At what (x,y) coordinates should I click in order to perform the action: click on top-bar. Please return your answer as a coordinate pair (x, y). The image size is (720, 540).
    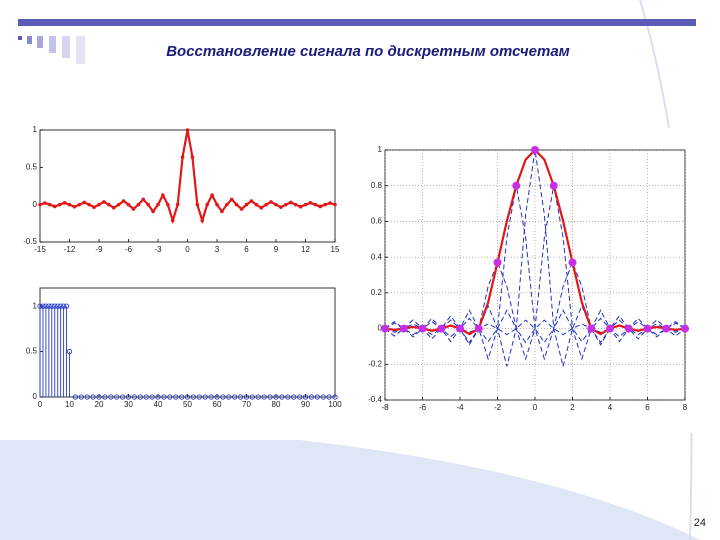
    Looking at the image, I should click on (357, 22).